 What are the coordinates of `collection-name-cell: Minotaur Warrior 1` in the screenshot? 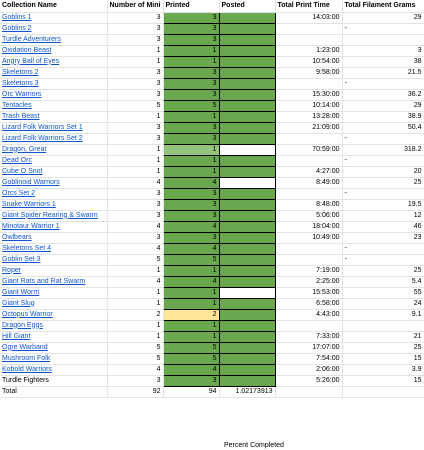 It's located at (54, 227).